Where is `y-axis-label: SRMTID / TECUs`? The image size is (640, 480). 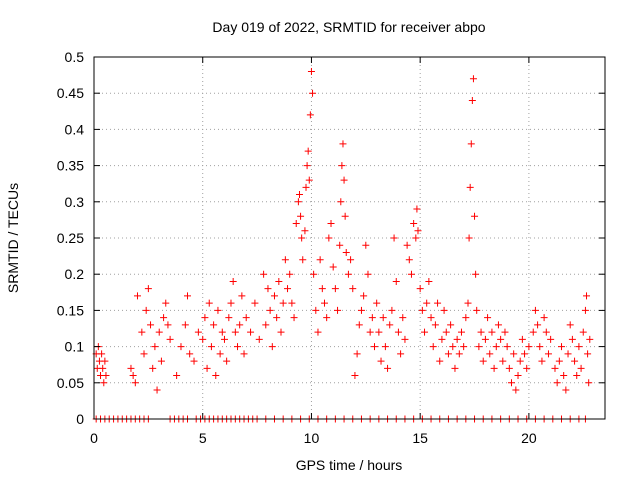
y-axis-label: SRMTID / TECUs is located at coordinates (13, 238).